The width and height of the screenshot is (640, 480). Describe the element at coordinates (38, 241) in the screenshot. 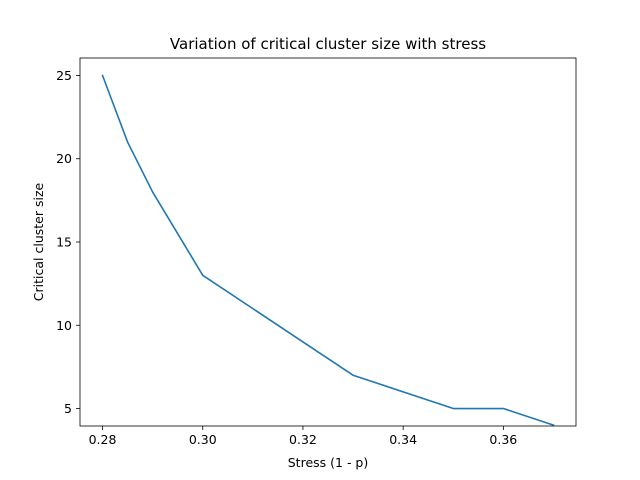

I see `y-axis-label: Critical cluster size` at that location.